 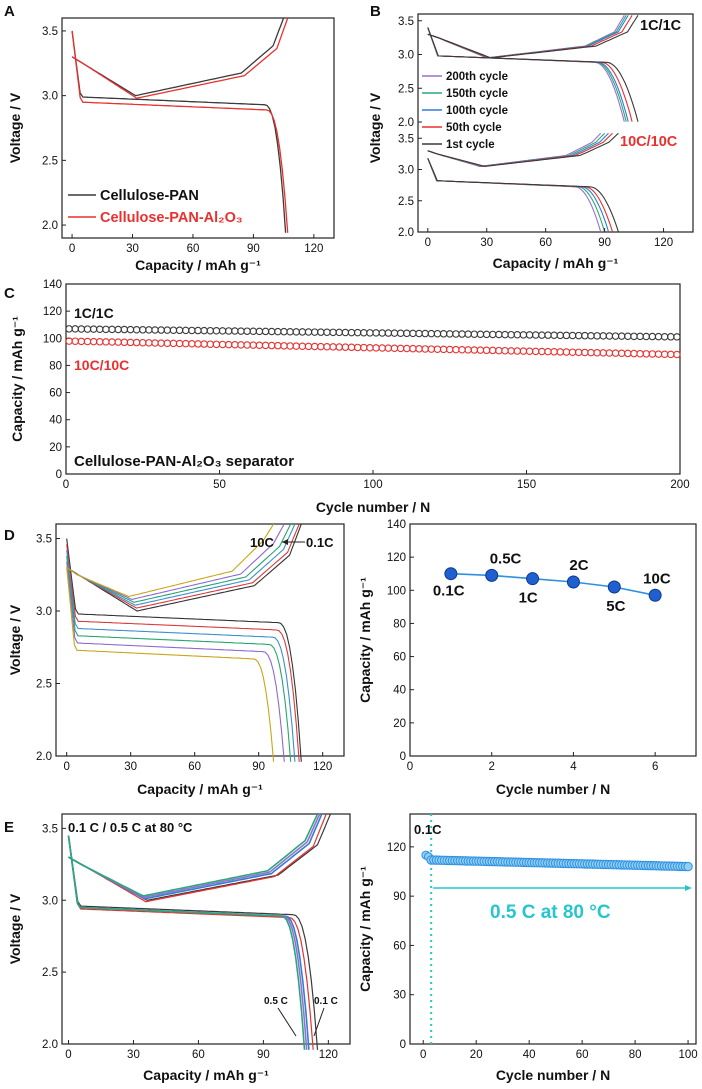 What do you see at coordinates (428, 829) in the screenshot?
I see `panel-e-right-annot-01c: 0.1C` at bounding box center [428, 829].